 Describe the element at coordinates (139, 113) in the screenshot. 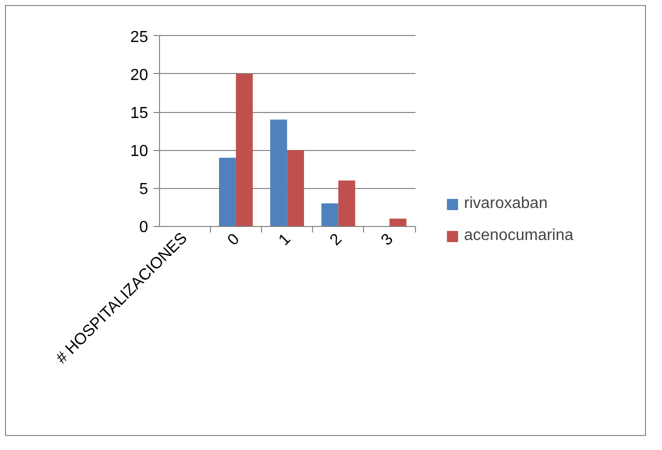

I see `y-tick-label: 15` at that location.